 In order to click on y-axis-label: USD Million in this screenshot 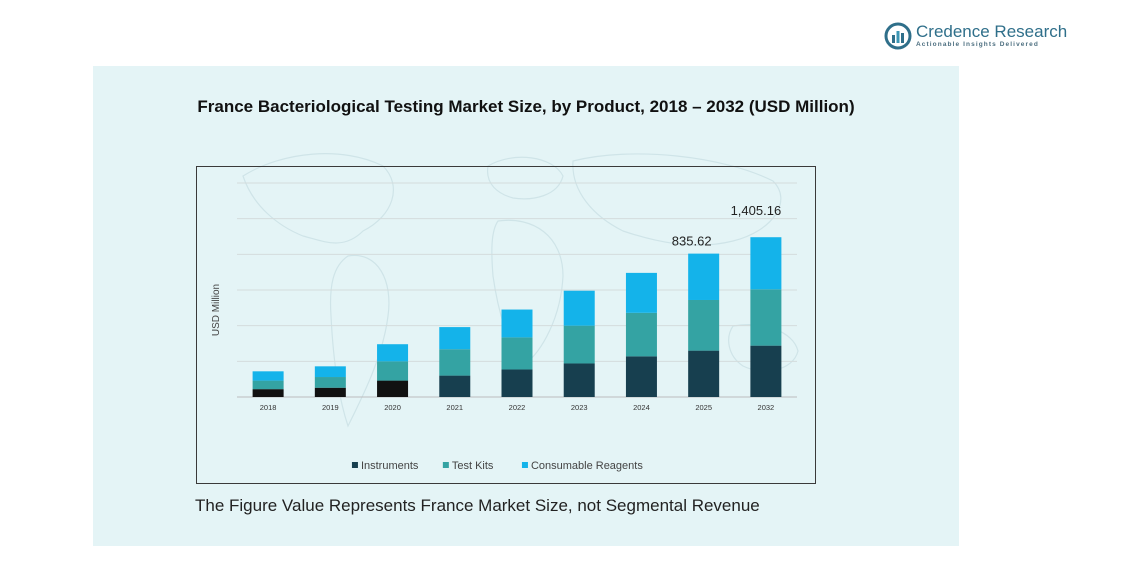, I will do `click(216, 310)`.